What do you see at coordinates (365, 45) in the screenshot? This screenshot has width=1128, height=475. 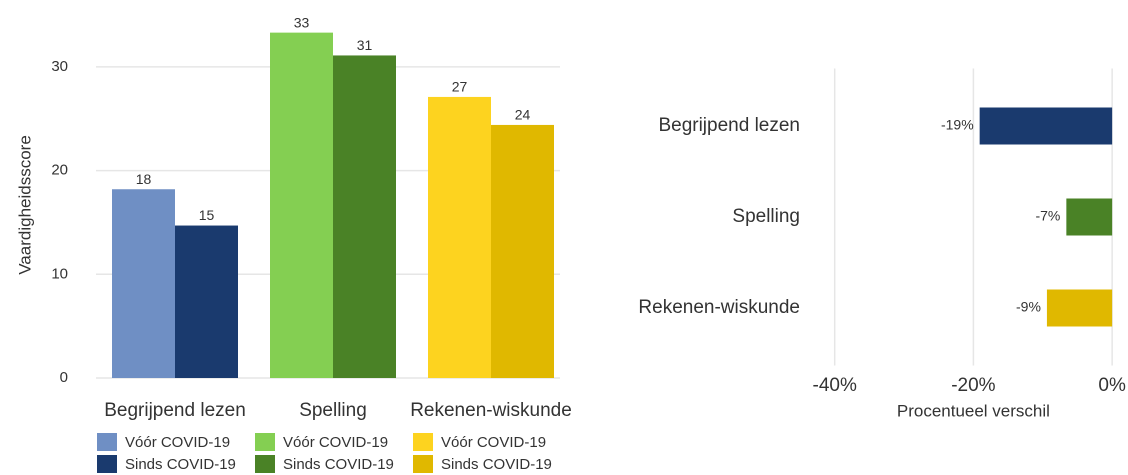 I see `value-label: 31` at bounding box center [365, 45].